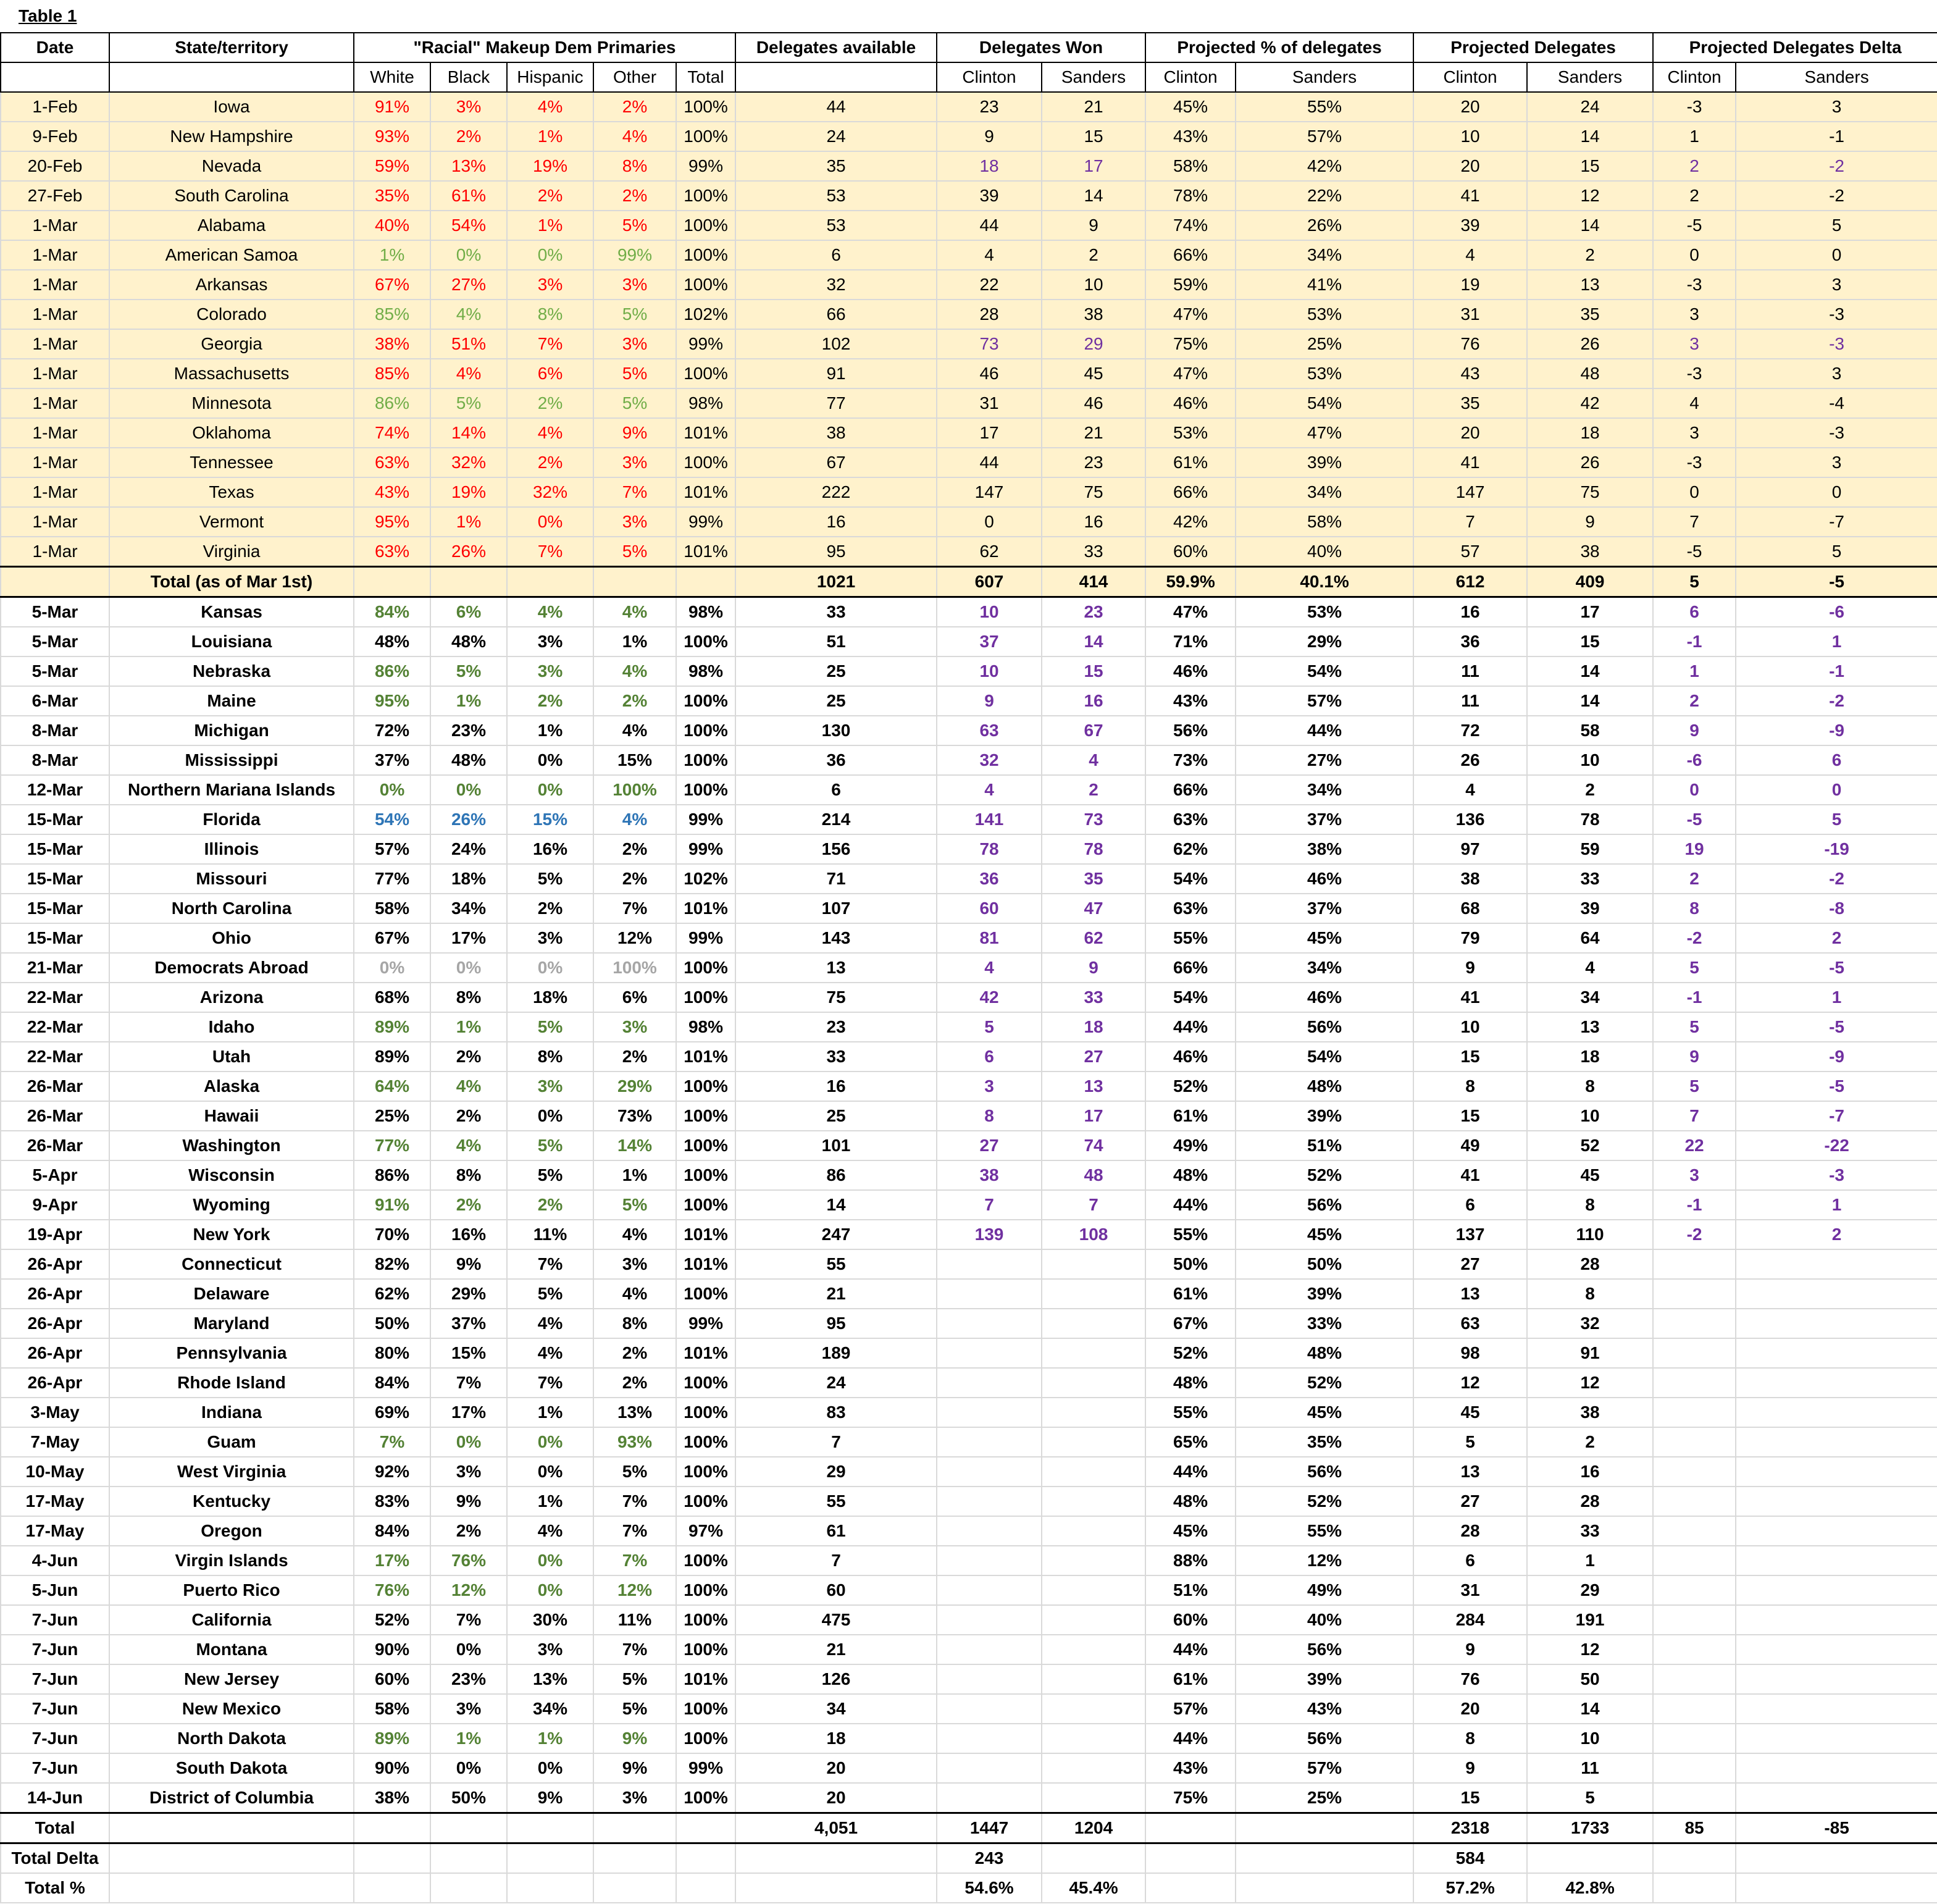  I want to click on table-cell: 33, so click(836, 611).